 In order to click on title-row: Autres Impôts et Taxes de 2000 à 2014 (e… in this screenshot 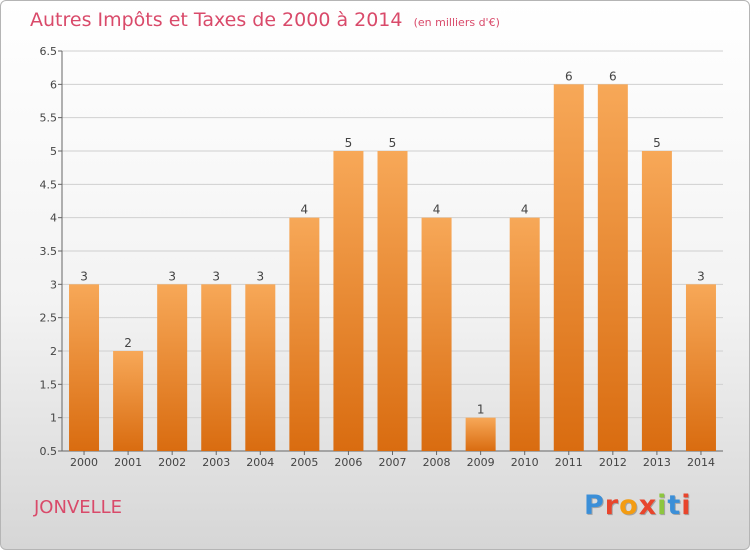, I will do `click(265, 20)`.